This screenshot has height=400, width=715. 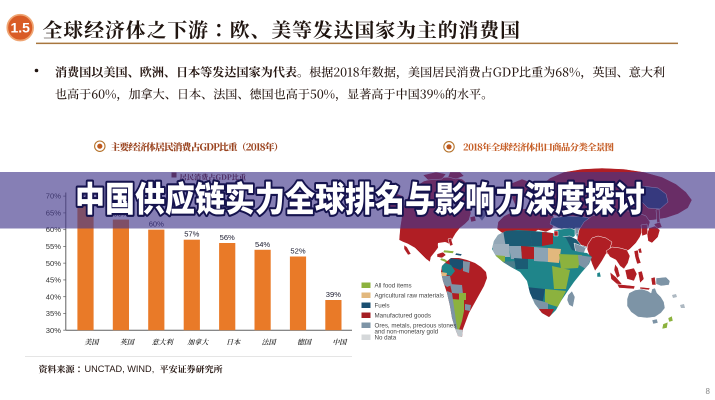 I want to click on svg-text: 56%, so click(x=227, y=237).